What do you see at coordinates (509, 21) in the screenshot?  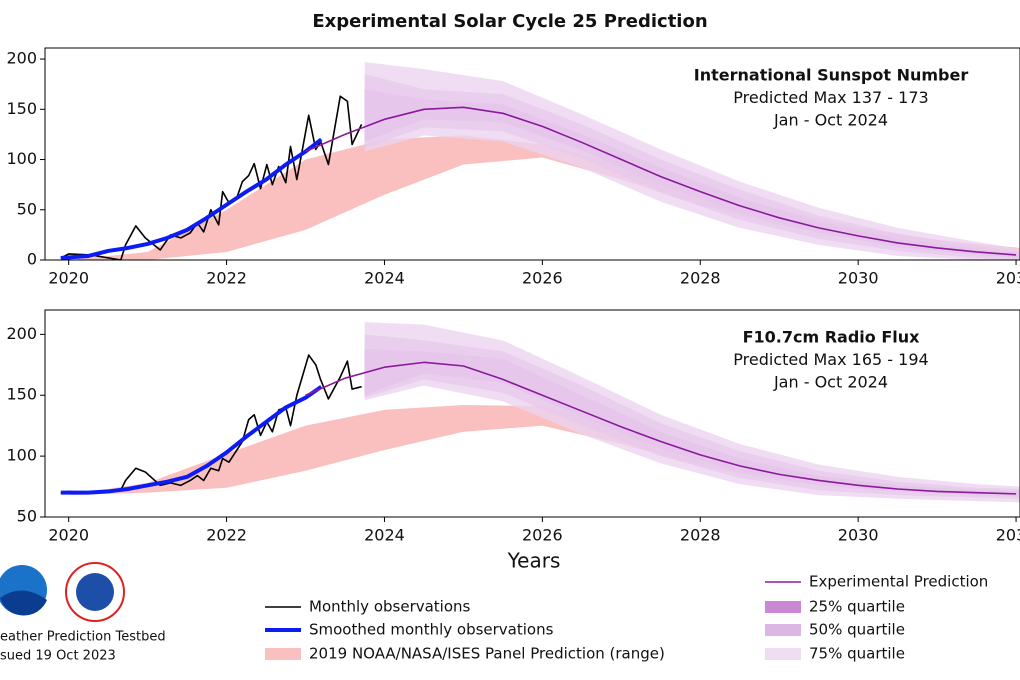 I see `chart-title: Experimental Solar Cycle 25 Prediction` at bounding box center [509, 21].